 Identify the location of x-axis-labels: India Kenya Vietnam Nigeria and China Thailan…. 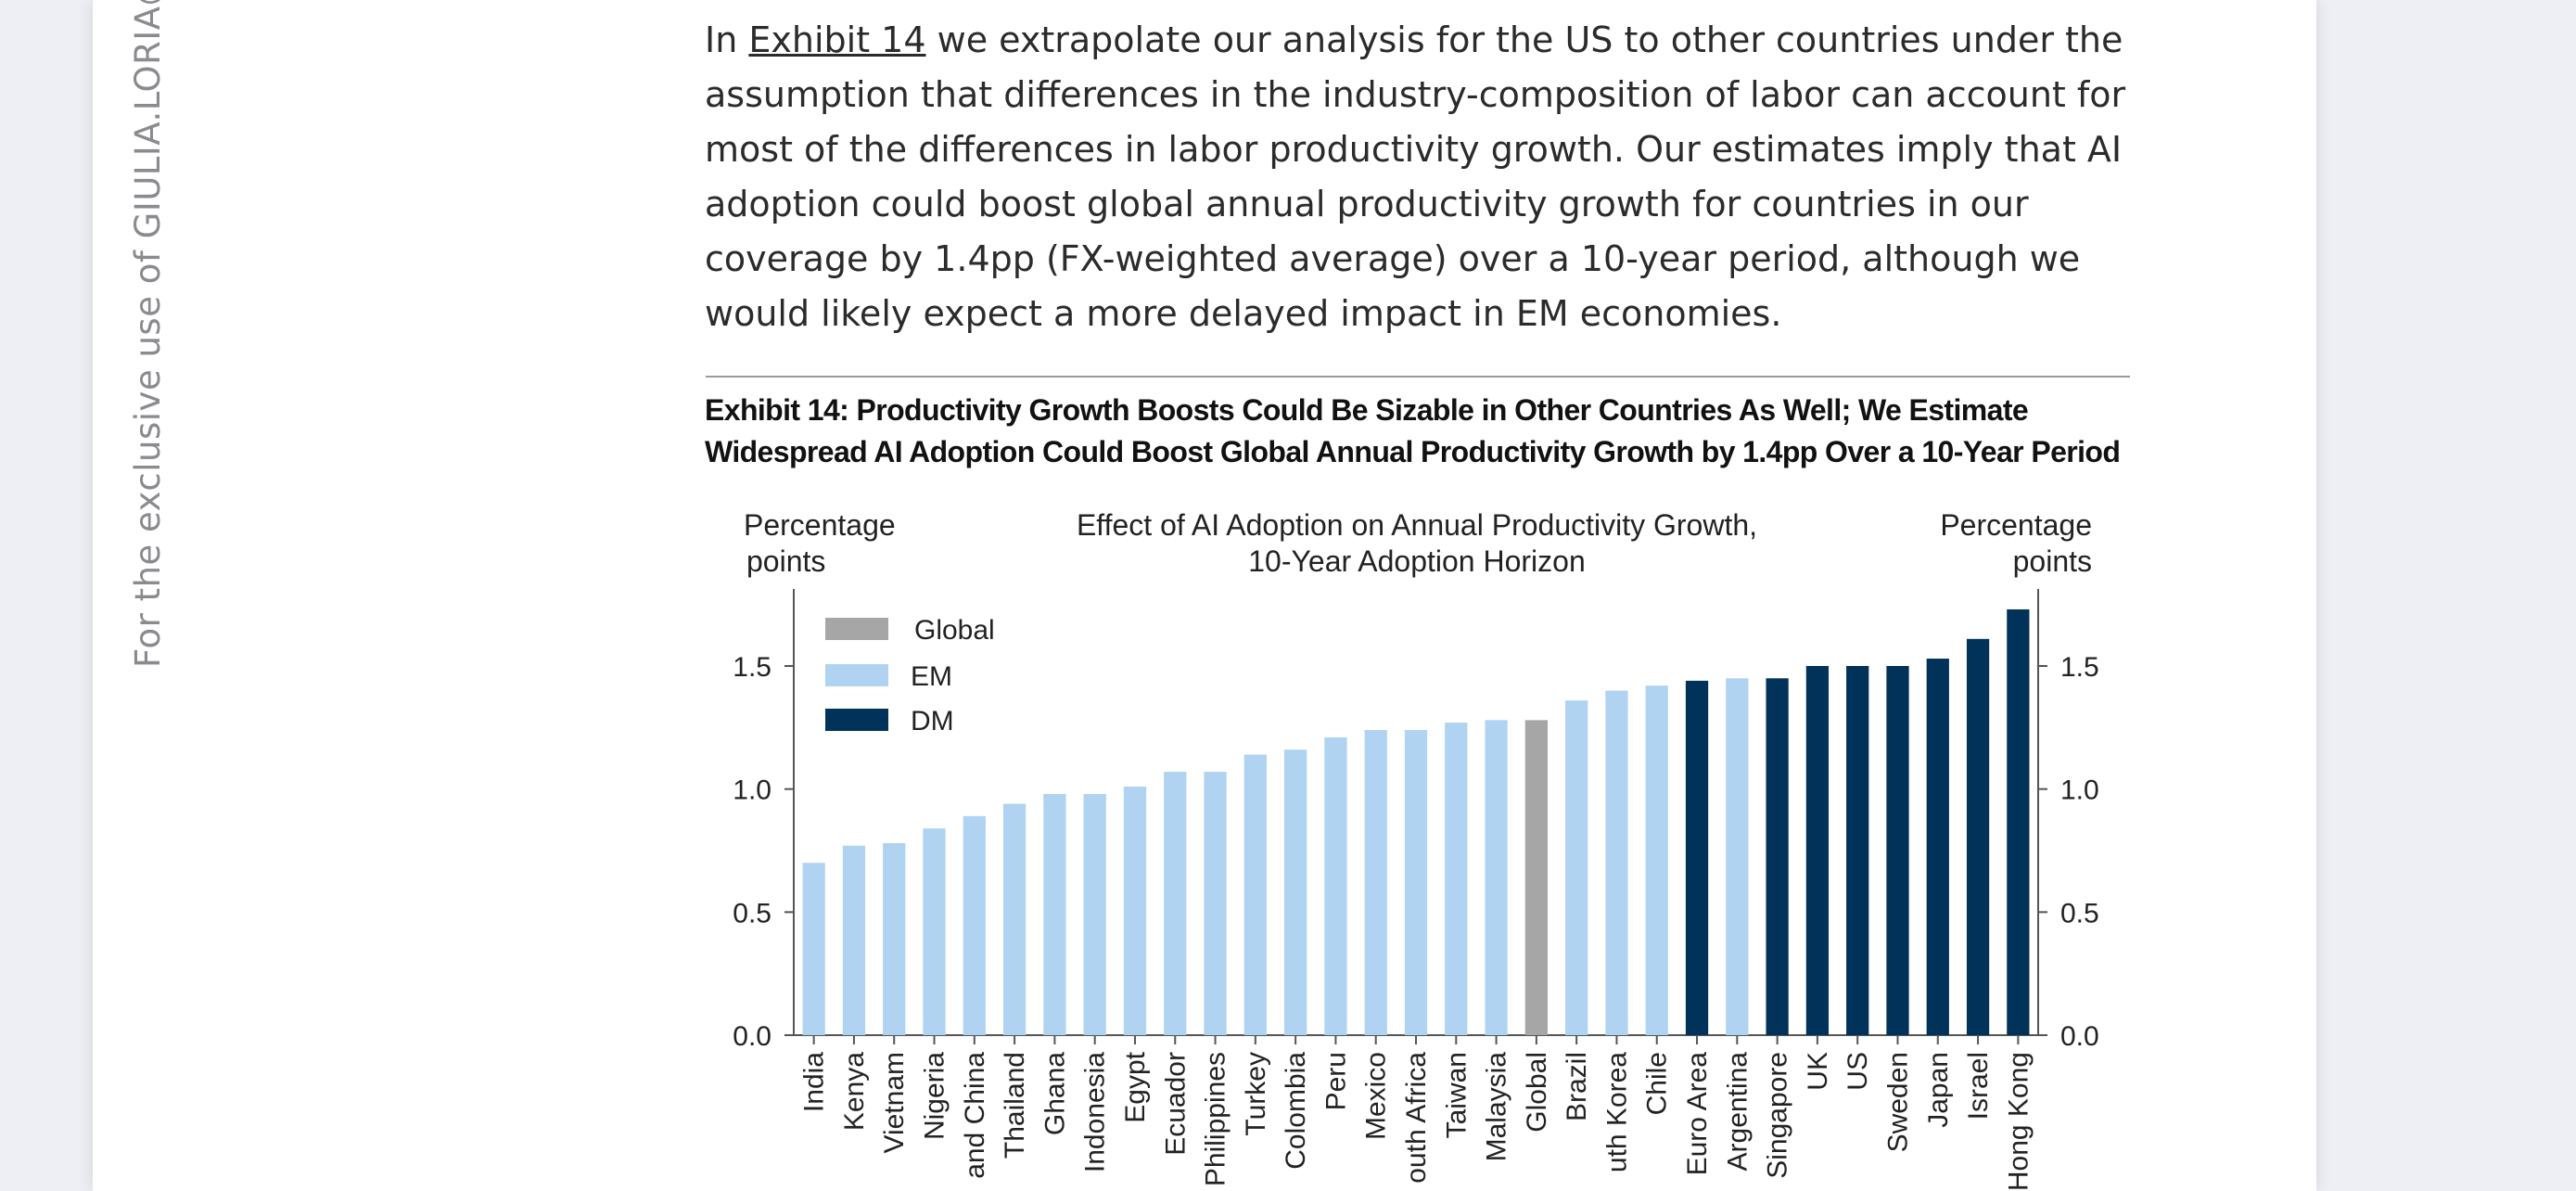
(1417, 1113).